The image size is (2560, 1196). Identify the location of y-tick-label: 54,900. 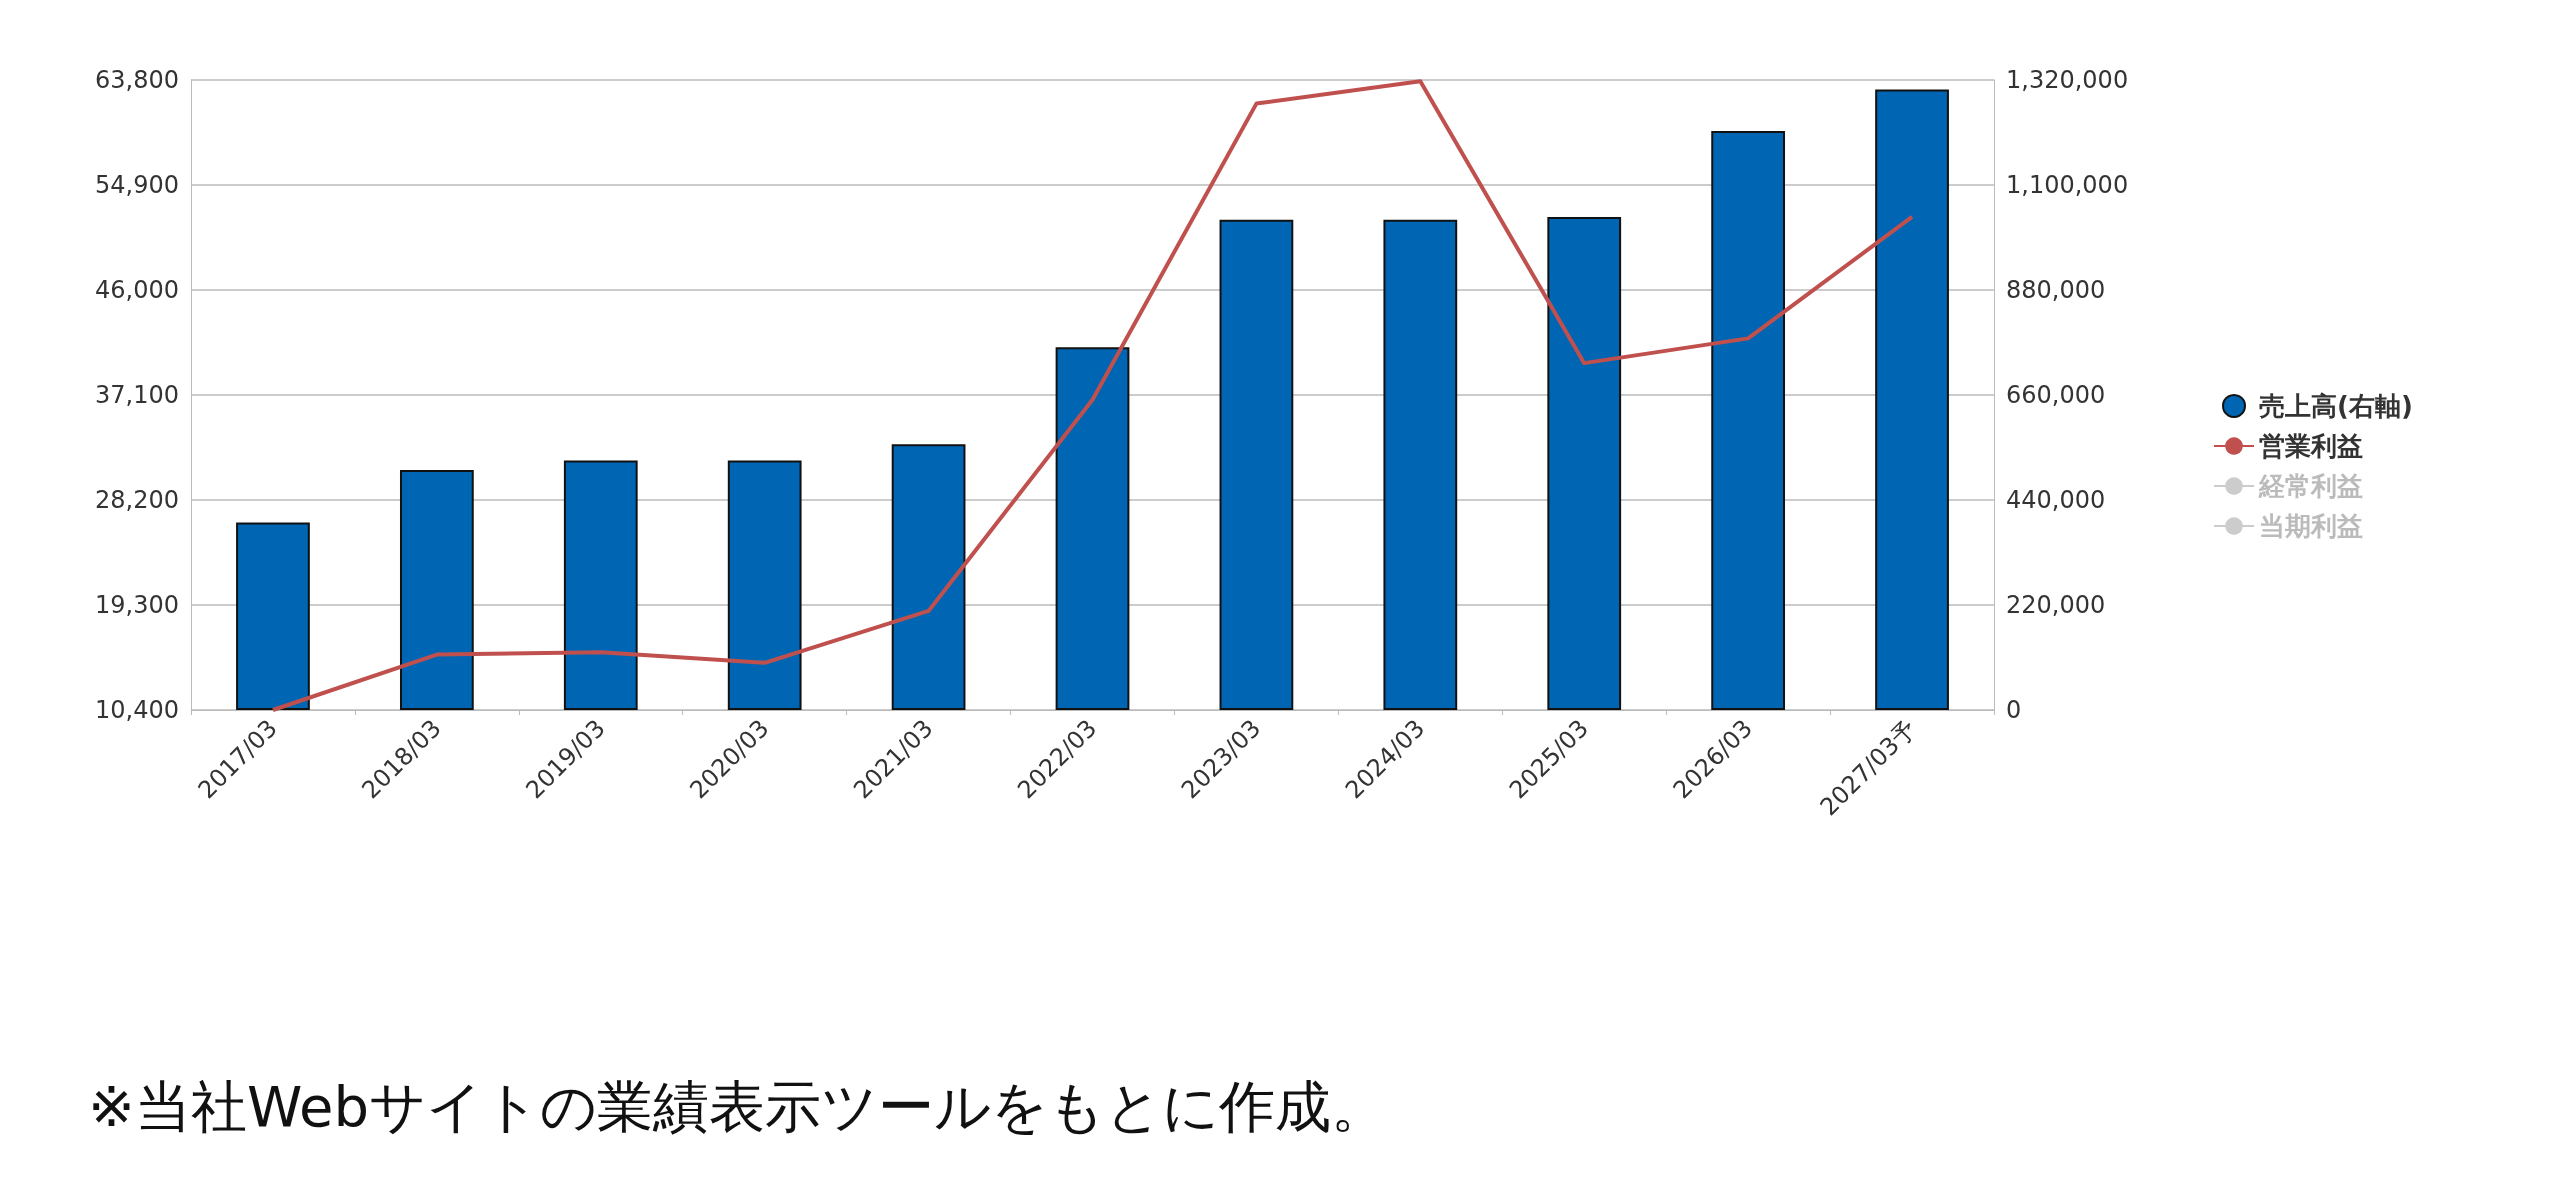
(137, 185).